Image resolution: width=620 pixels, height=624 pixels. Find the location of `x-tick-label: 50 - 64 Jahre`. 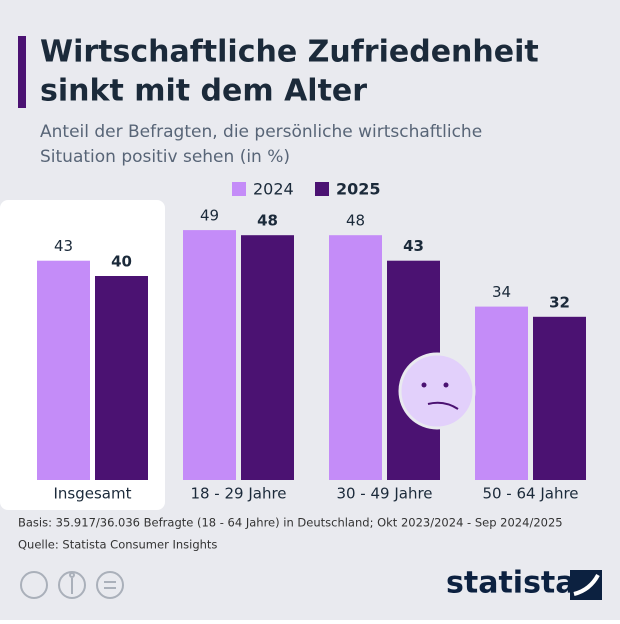

x-tick-label: 50 - 64 Jahre is located at coordinates (530, 494).